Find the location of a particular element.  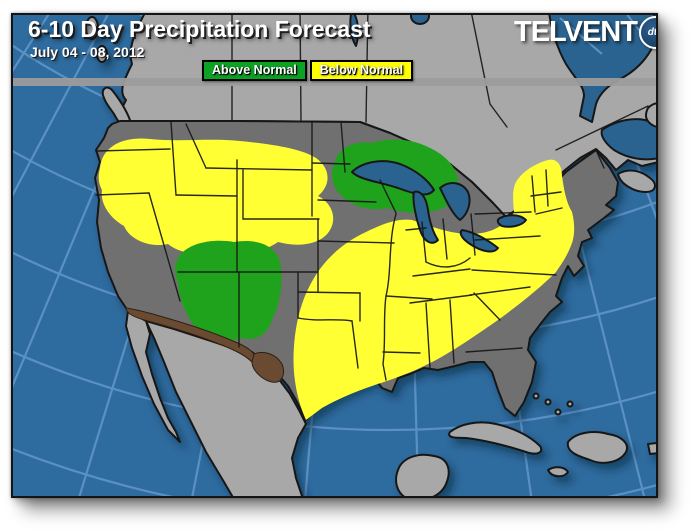

lake-erie is located at coordinates (479, 241).